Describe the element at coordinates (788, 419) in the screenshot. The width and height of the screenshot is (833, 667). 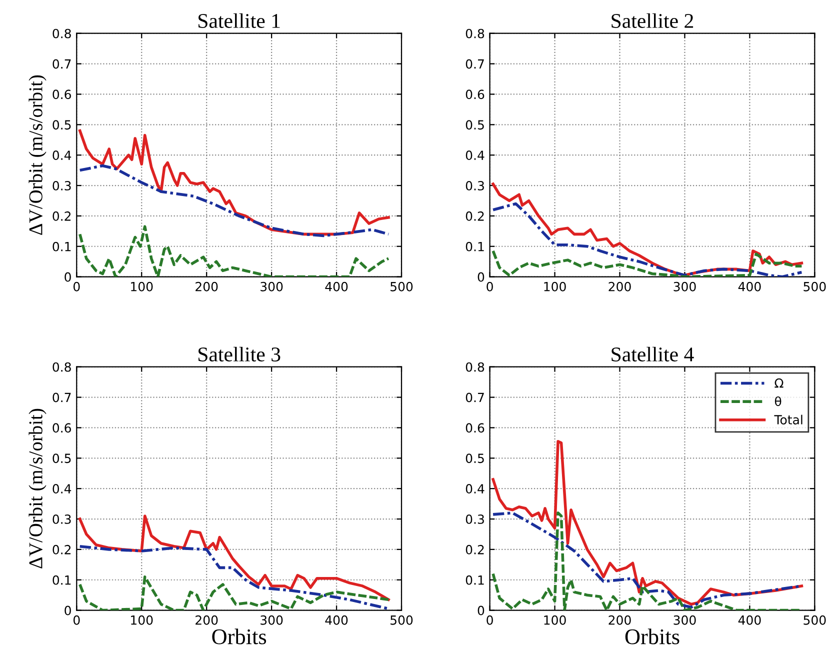
I see `legend-label: Total` at that location.